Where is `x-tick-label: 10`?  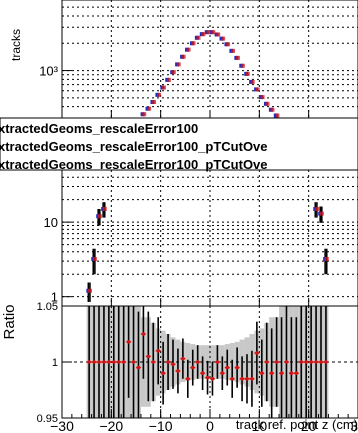 x-tick-label: 10 is located at coordinates (260, 425).